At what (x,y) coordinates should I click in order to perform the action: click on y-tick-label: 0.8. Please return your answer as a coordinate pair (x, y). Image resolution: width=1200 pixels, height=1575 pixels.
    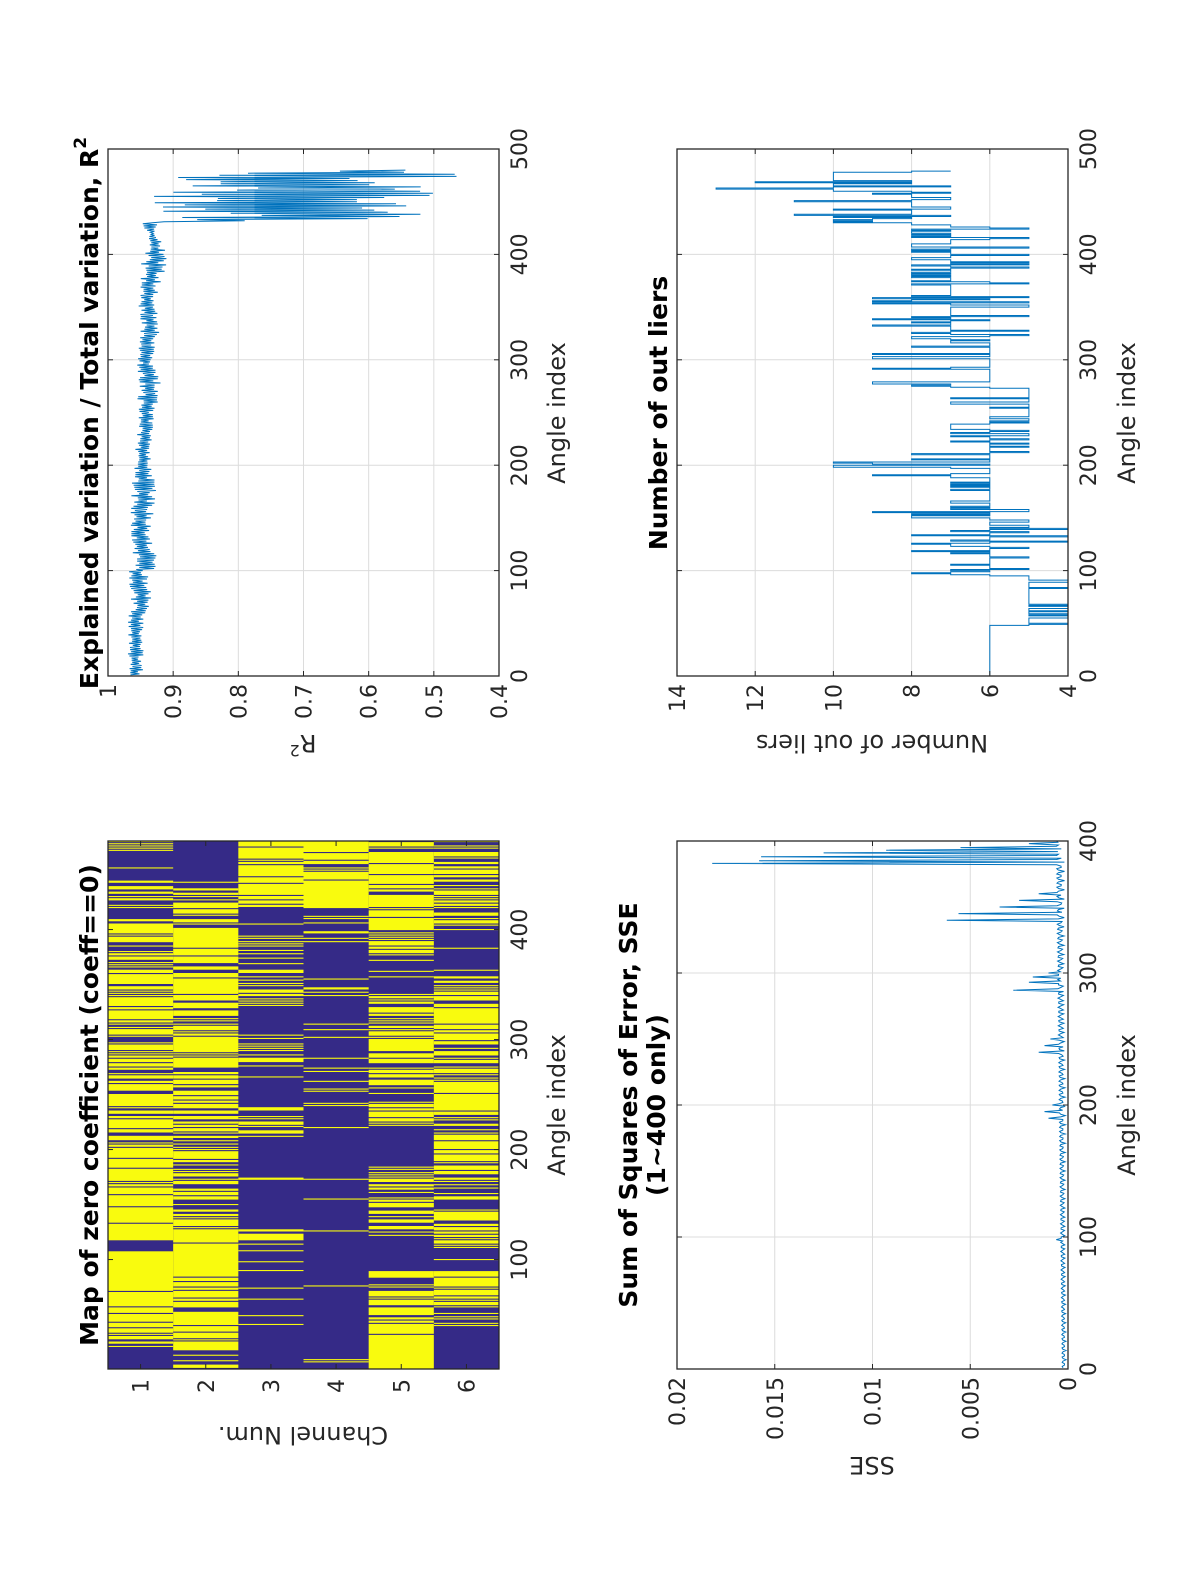
    Looking at the image, I should click on (239, 701).